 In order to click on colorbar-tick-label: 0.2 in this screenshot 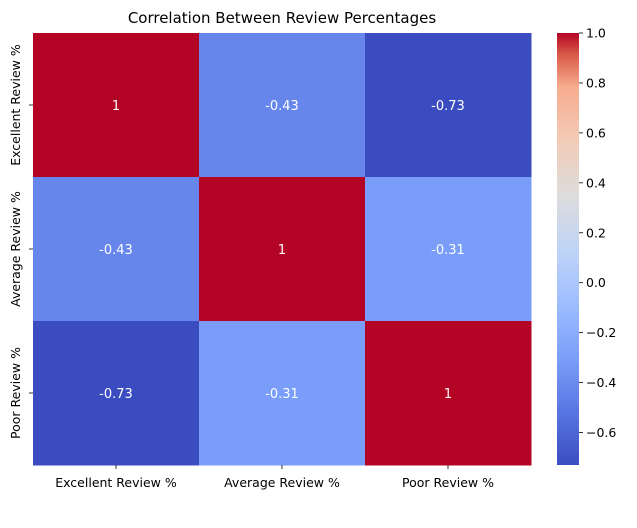, I will do `click(596, 232)`.